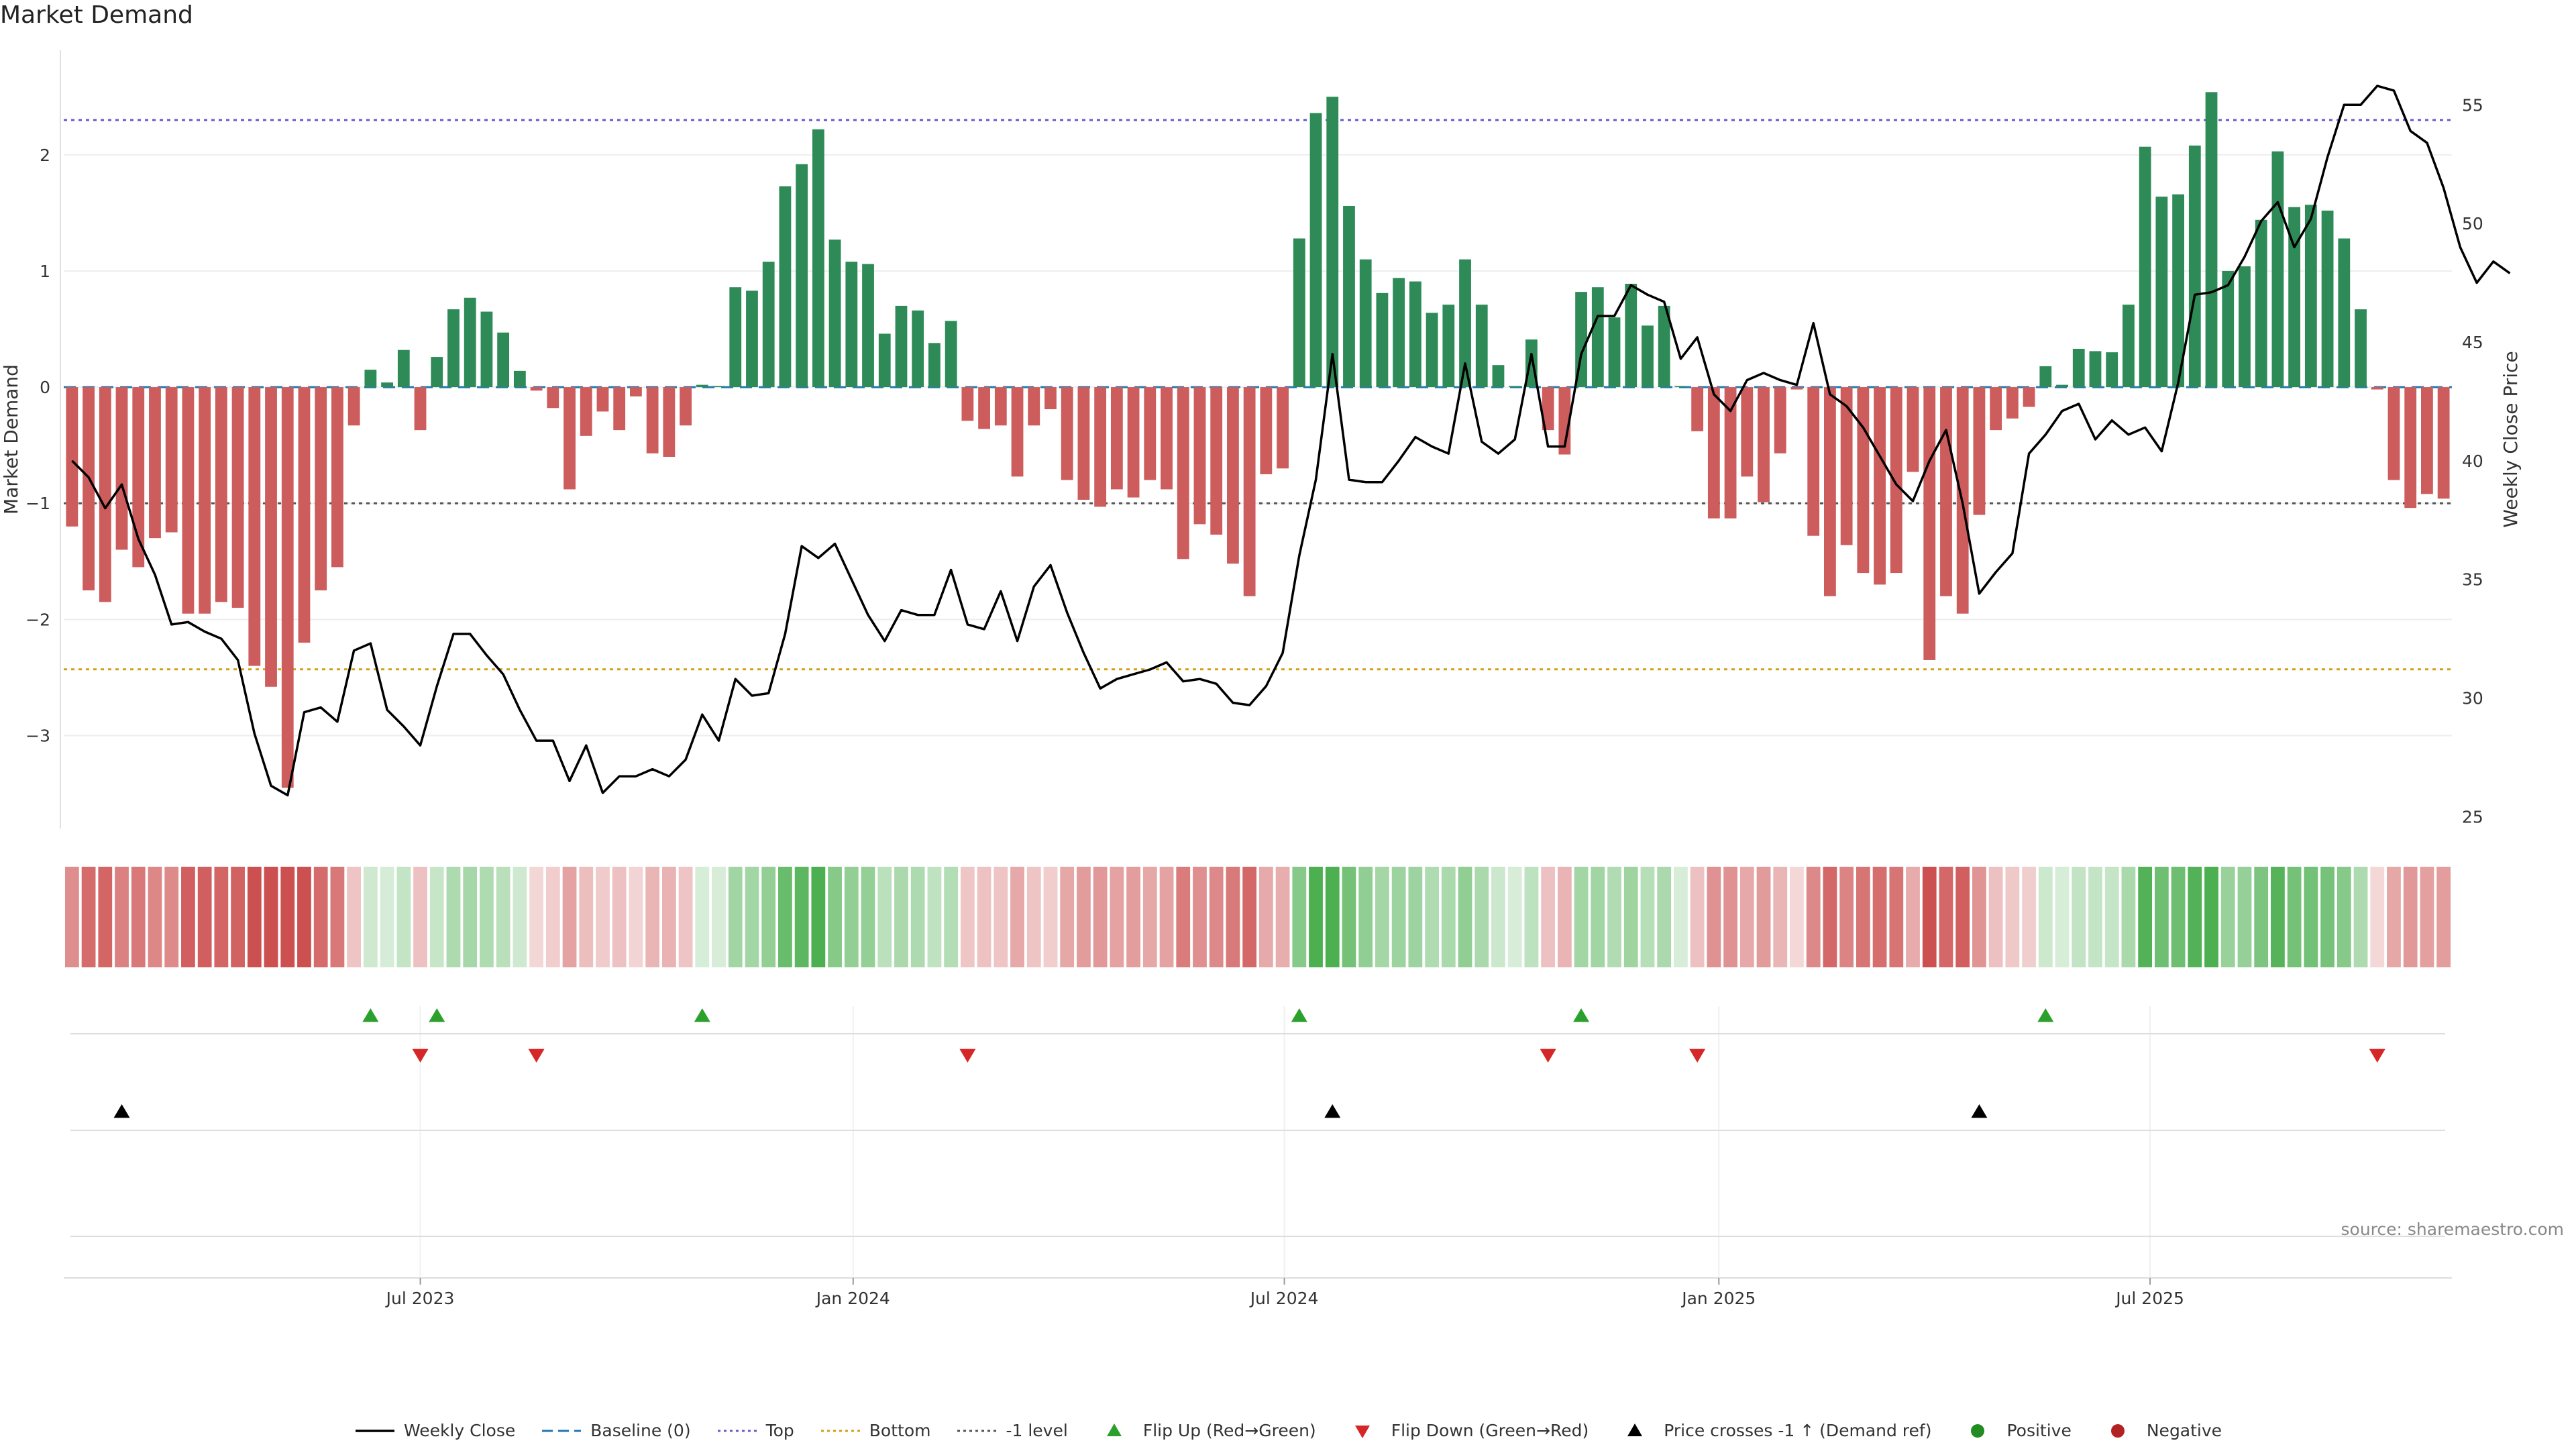 This screenshot has height=1449, width=2576. I want to click on demand-heat-strip, so click(1257, 917).